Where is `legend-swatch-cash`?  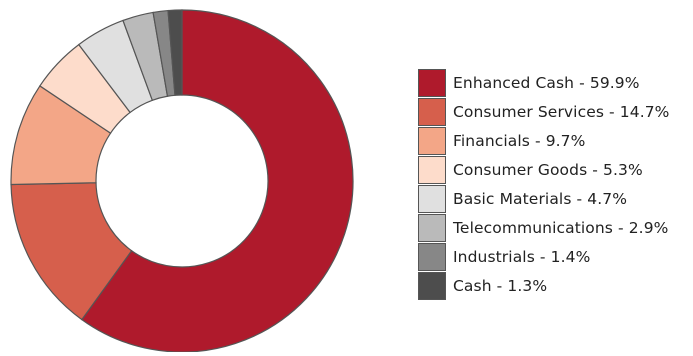 legend-swatch-cash is located at coordinates (432, 285).